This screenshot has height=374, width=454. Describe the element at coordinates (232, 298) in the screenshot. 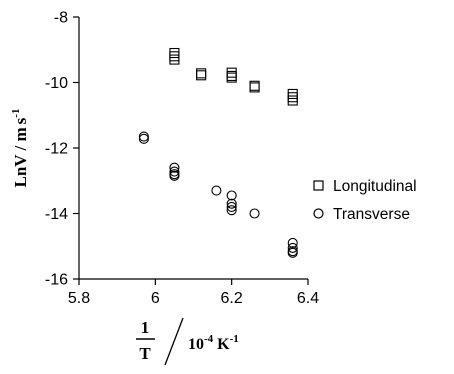

I see `x-tick-label: 6.2` at that location.